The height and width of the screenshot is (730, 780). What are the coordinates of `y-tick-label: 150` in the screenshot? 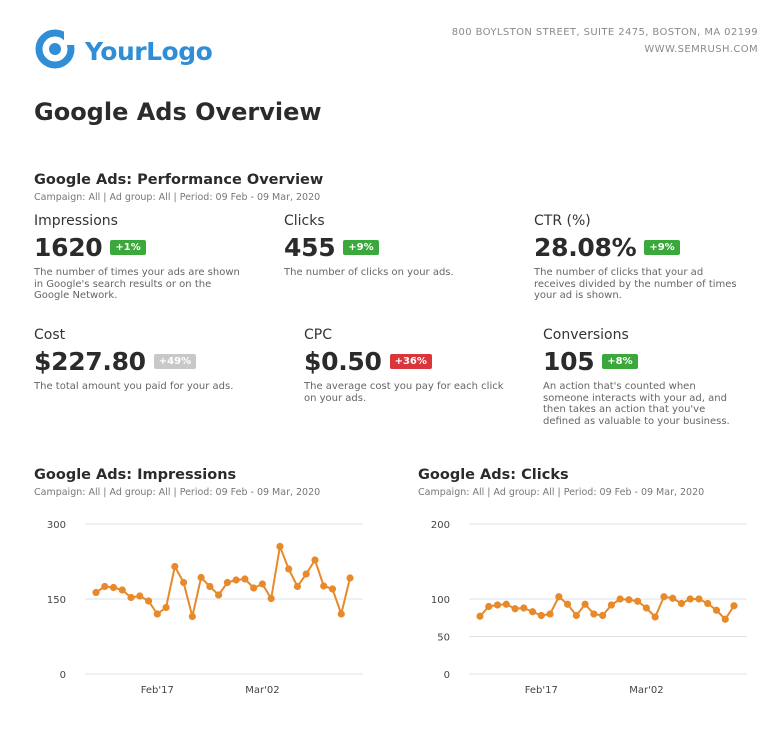 It's located at (56, 600).